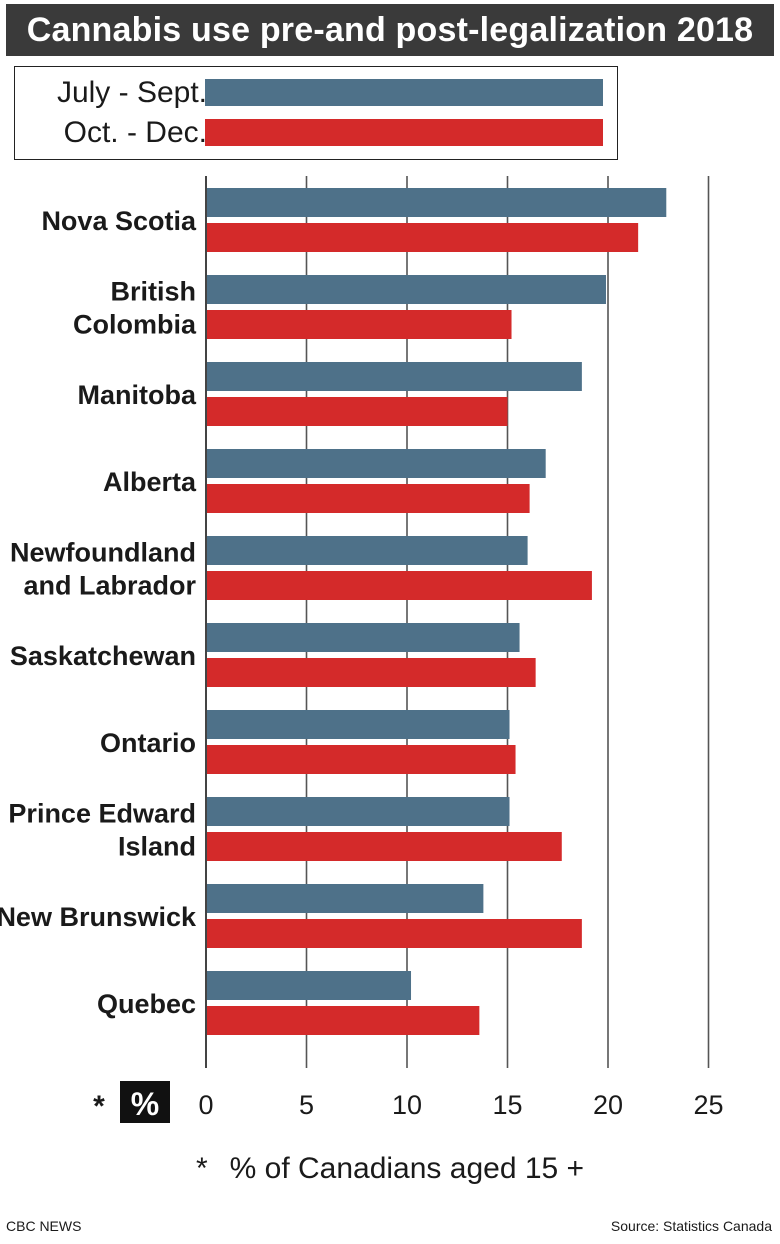 The height and width of the screenshot is (1244, 780). What do you see at coordinates (131, 92) in the screenshot?
I see `legend-label: July - Sept.` at bounding box center [131, 92].